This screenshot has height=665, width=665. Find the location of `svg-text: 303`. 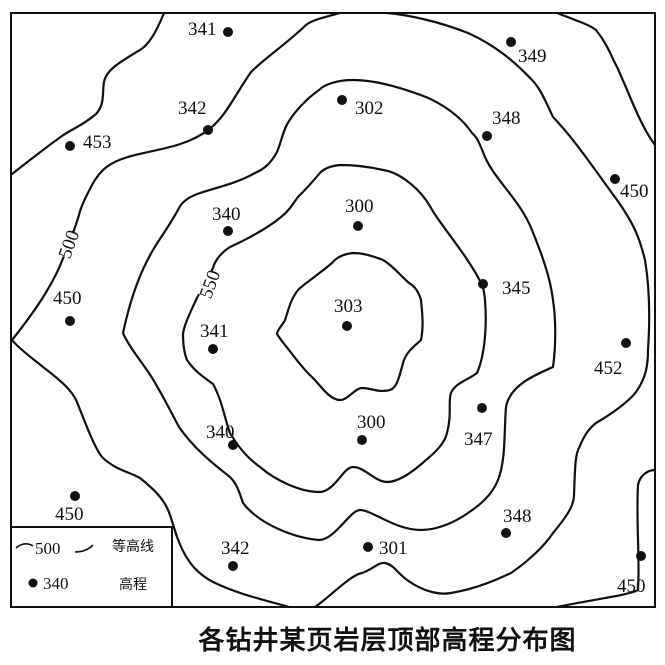

svg-text: 303 is located at coordinates (348, 306).